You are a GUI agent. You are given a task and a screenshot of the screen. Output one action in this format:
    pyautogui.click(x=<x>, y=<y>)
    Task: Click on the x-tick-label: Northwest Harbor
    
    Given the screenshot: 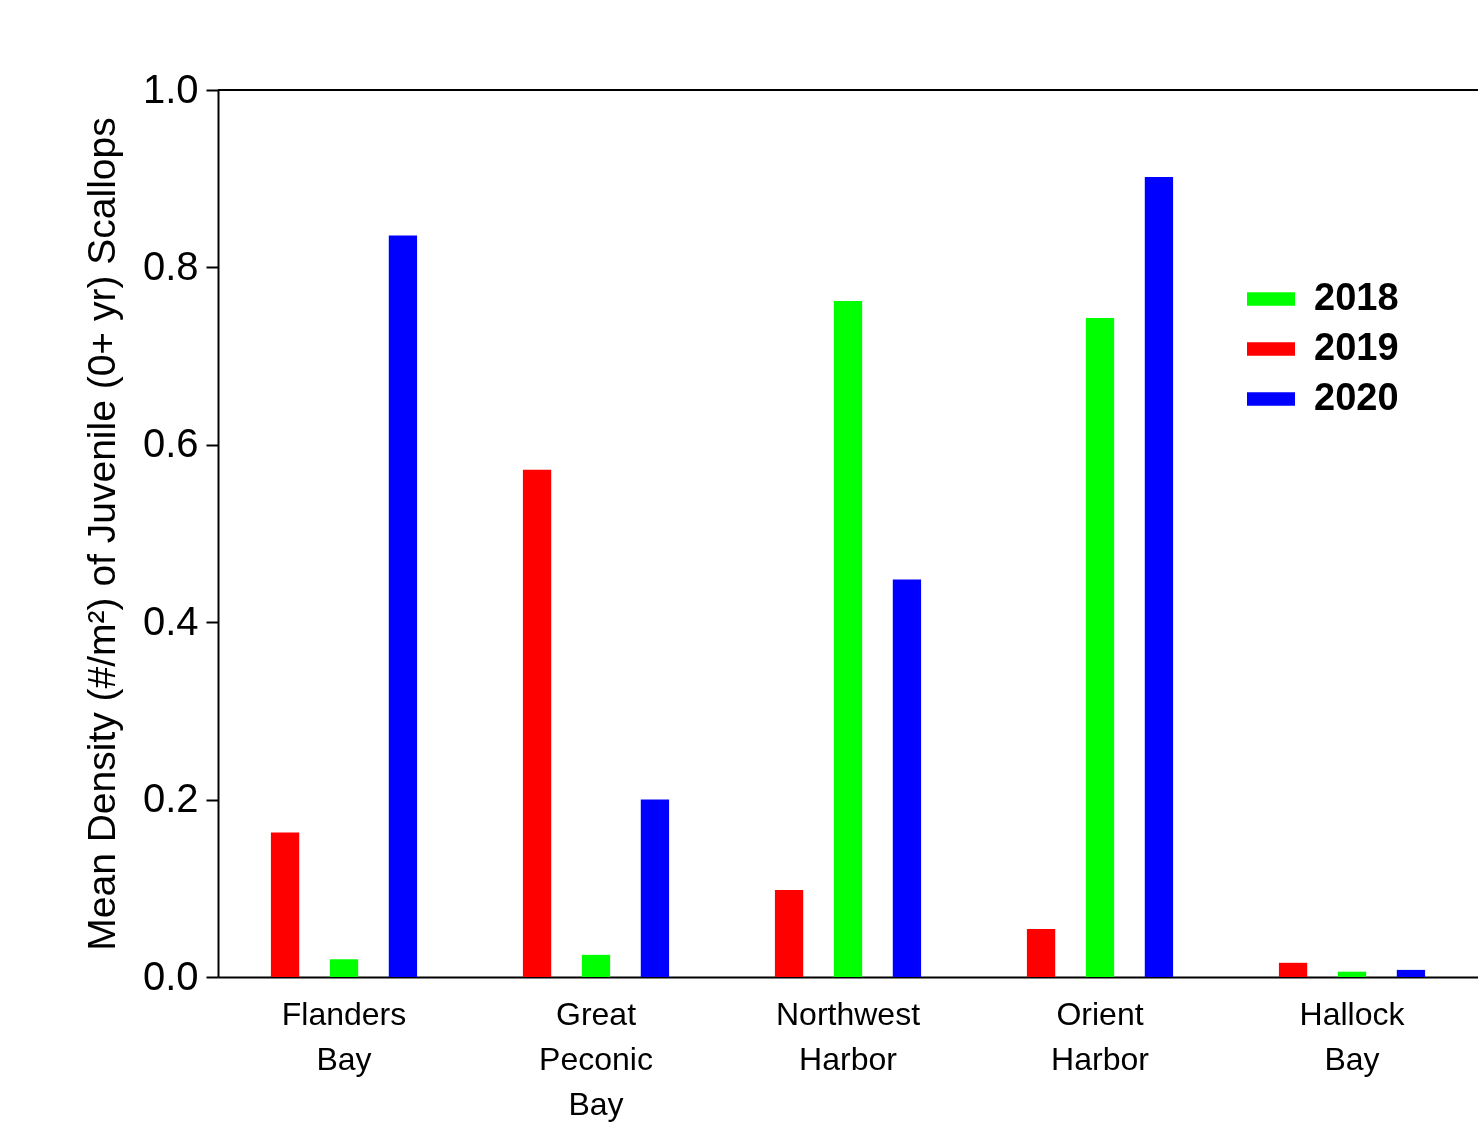 What is the action you would take?
    pyautogui.click(x=848, y=1036)
    